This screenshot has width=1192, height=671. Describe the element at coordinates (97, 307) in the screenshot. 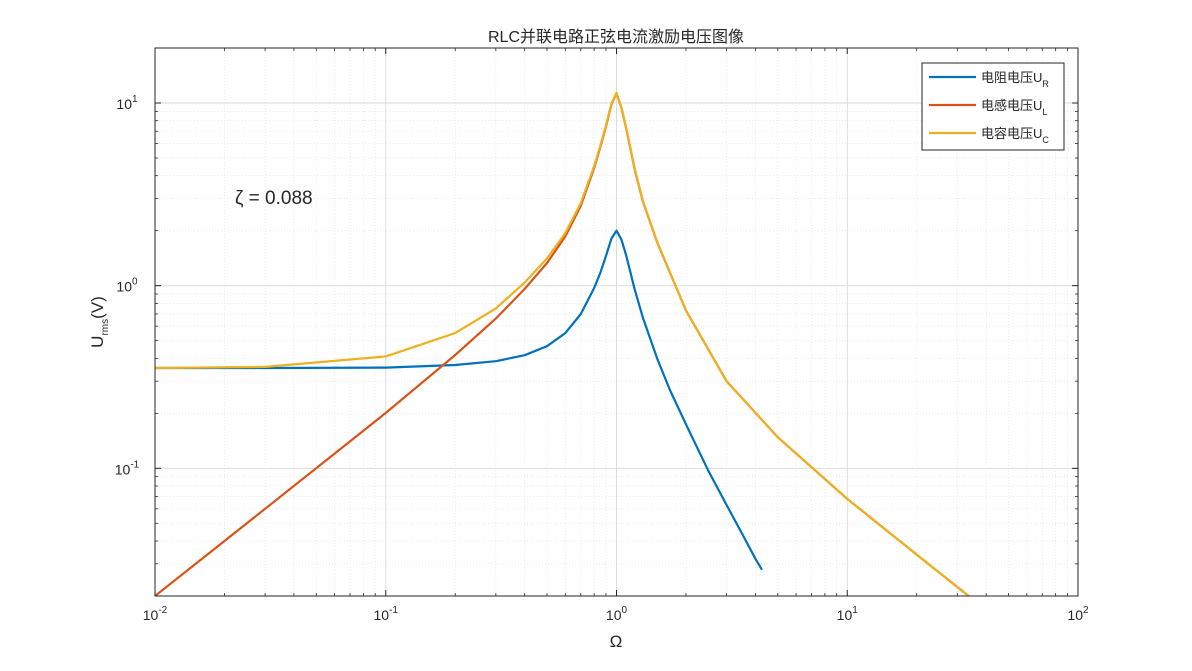

I see `y-axis-label-tail: (V)` at that location.